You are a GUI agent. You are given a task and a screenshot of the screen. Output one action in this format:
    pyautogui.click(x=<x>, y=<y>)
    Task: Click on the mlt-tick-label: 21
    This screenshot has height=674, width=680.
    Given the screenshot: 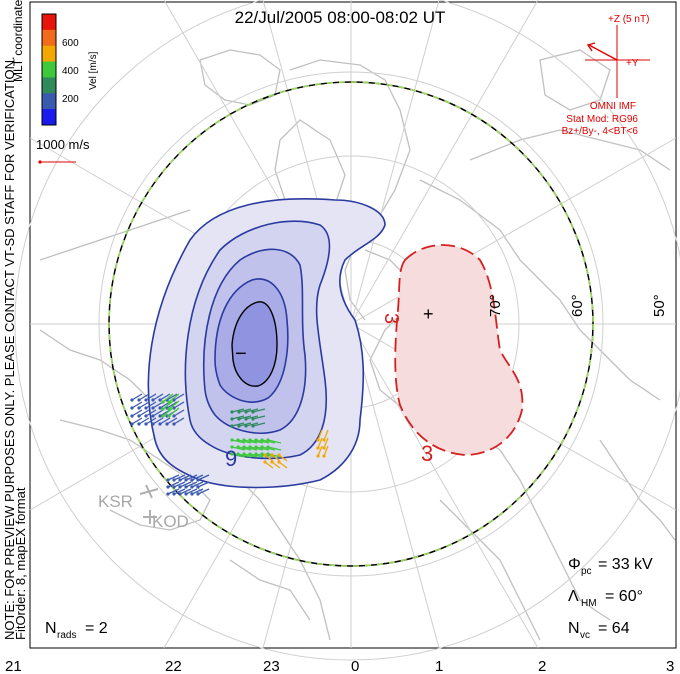 What is the action you would take?
    pyautogui.click(x=13, y=666)
    